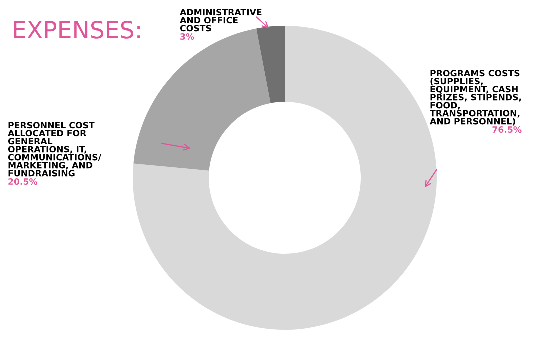 The image size is (554, 342). What do you see at coordinates (187, 37) in the screenshot?
I see `data-label: 3%` at bounding box center [187, 37].